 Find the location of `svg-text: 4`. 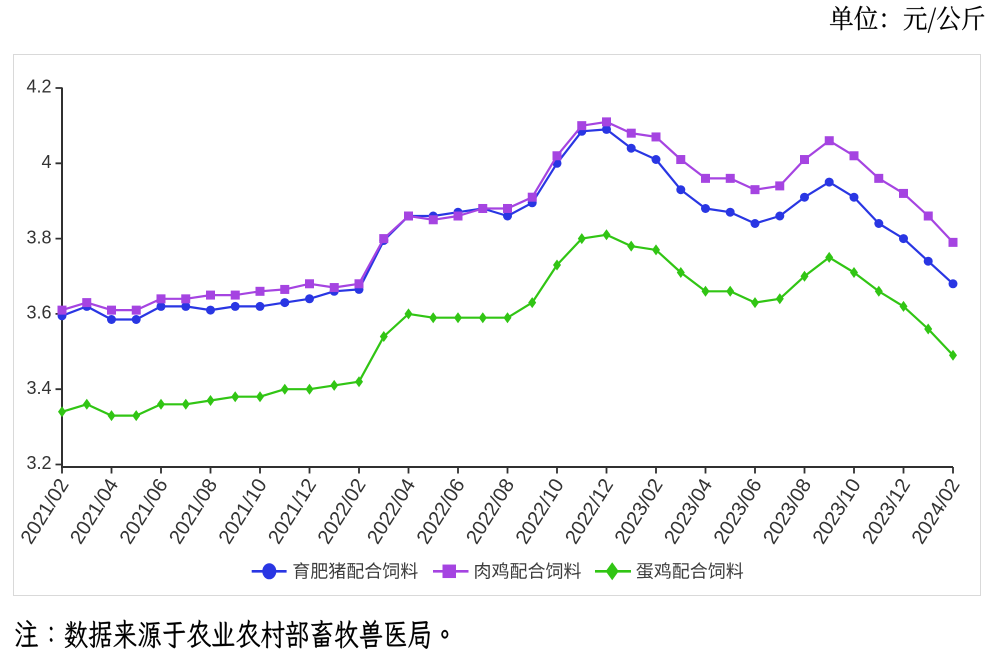

svg-text: 4 is located at coordinates (46, 162).